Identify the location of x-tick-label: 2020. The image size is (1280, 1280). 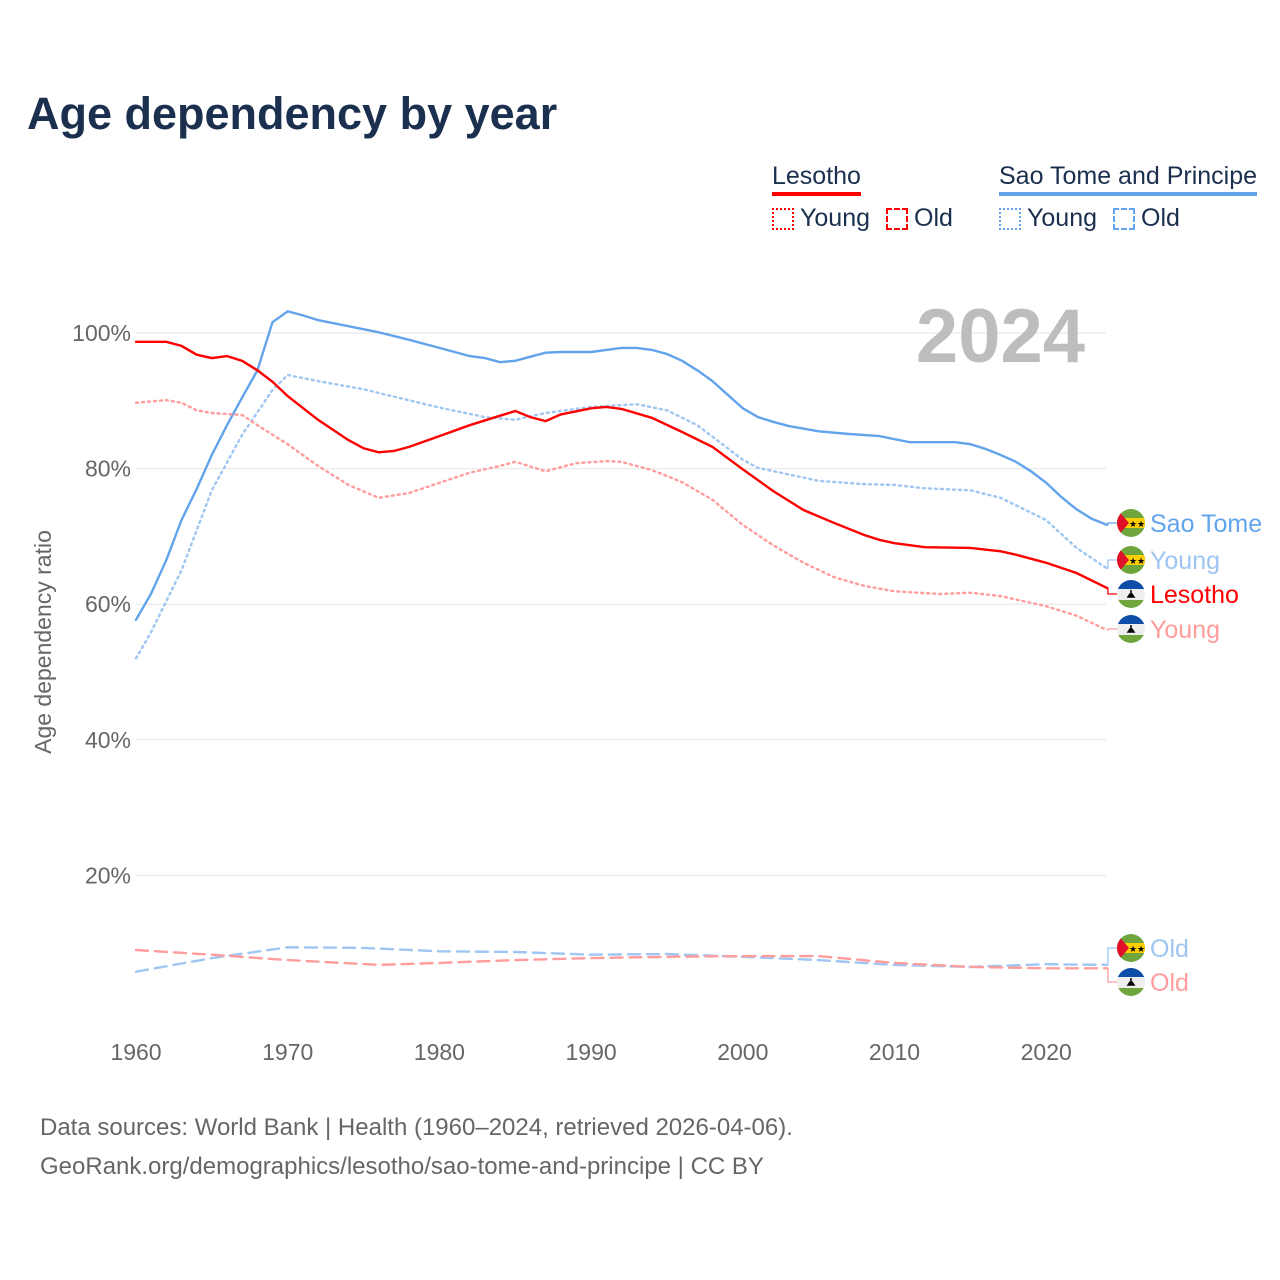
(1046, 1052).